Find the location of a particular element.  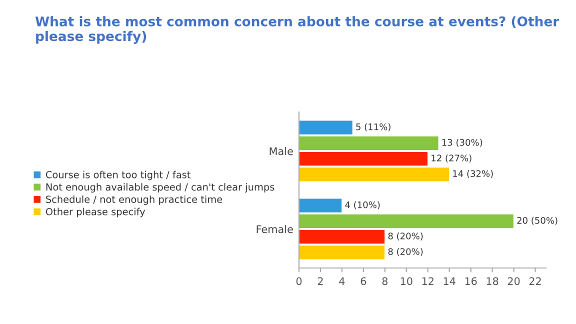

legend-label: Course is often too tight / fast is located at coordinates (118, 175).